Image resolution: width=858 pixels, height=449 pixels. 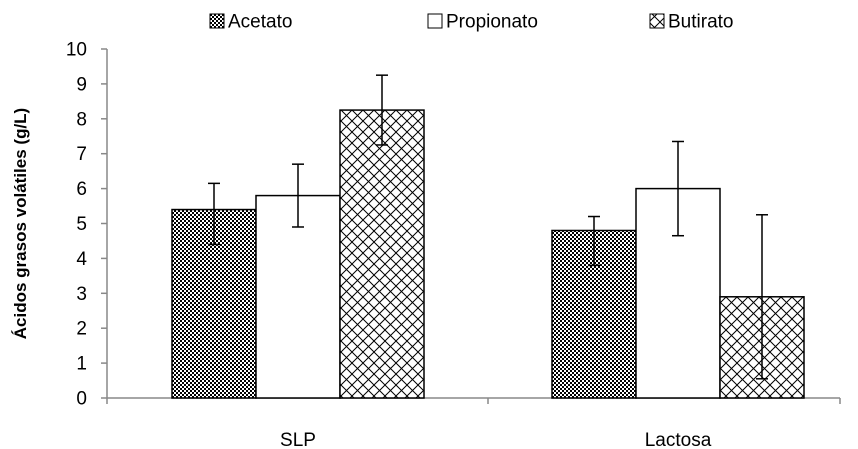 What do you see at coordinates (298, 296) in the screenshot?
I see `bar-propionato-slp` at bounding box center [298, 296].